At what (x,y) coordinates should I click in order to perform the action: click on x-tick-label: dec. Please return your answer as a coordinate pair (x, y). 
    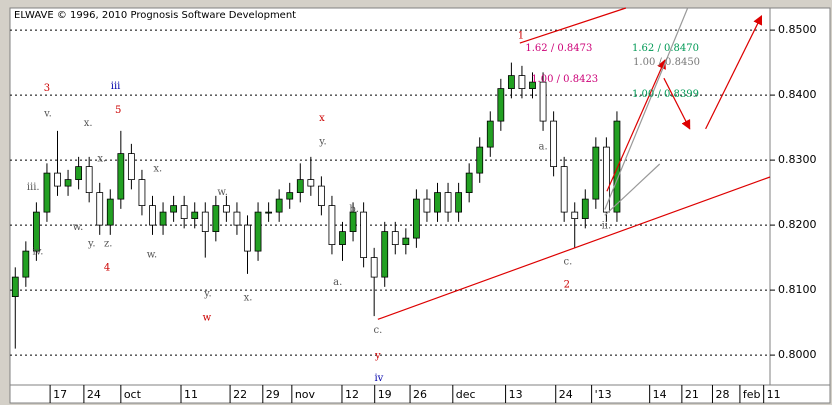
    Looking at the image, I should click on (466, 394).